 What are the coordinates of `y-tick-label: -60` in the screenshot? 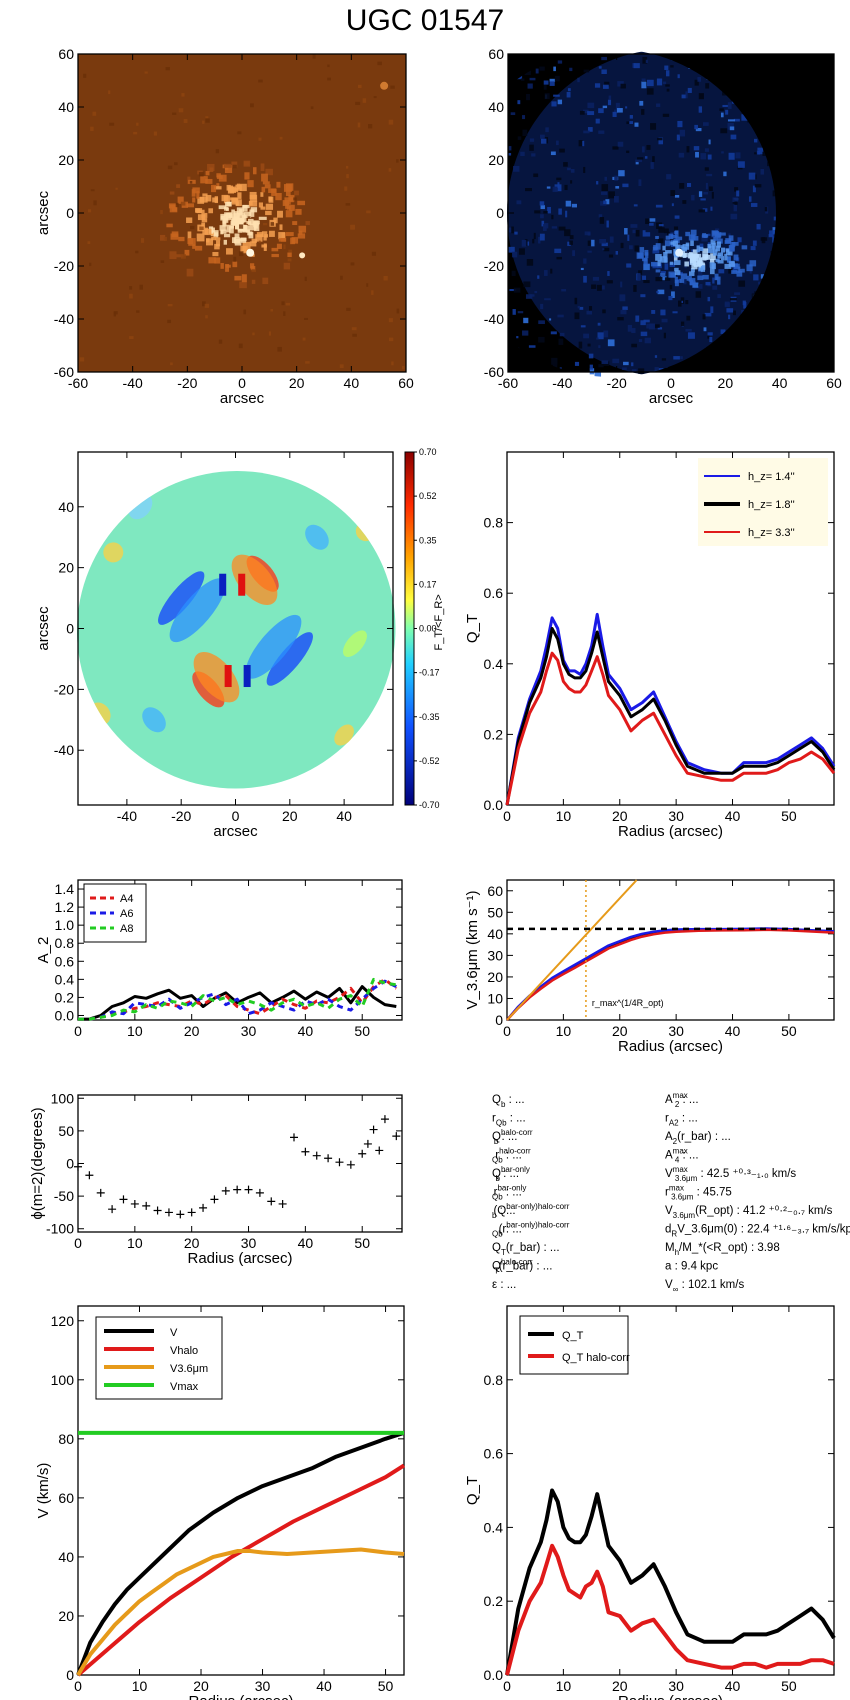 It's located at (64, 372).